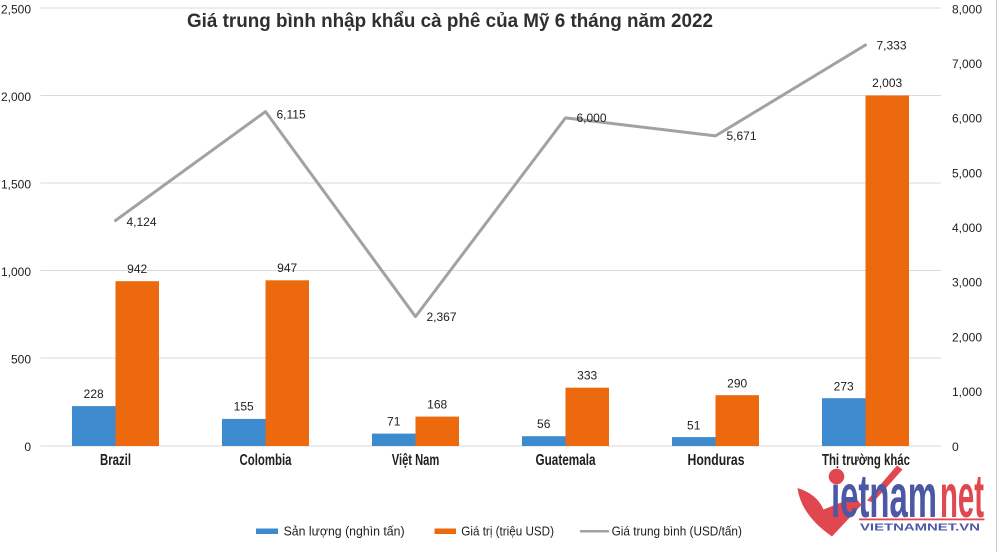  Describe the element at coordinates (544, 424) in the screenshot. I see `svg-text: 56` at that location.